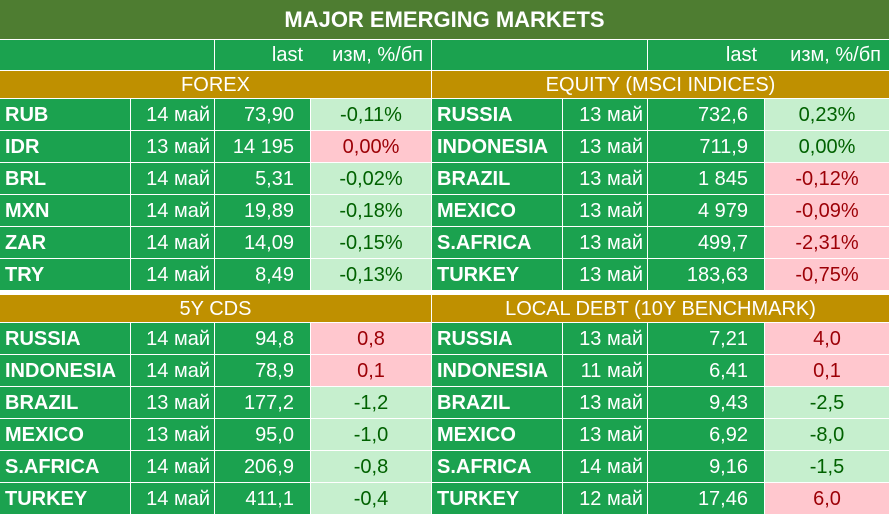 The height and width of the screenshot is (518, 889). Describe the element at coordinates (706, 242) in the screenshot. I see `row-last: 499,7` at that location.